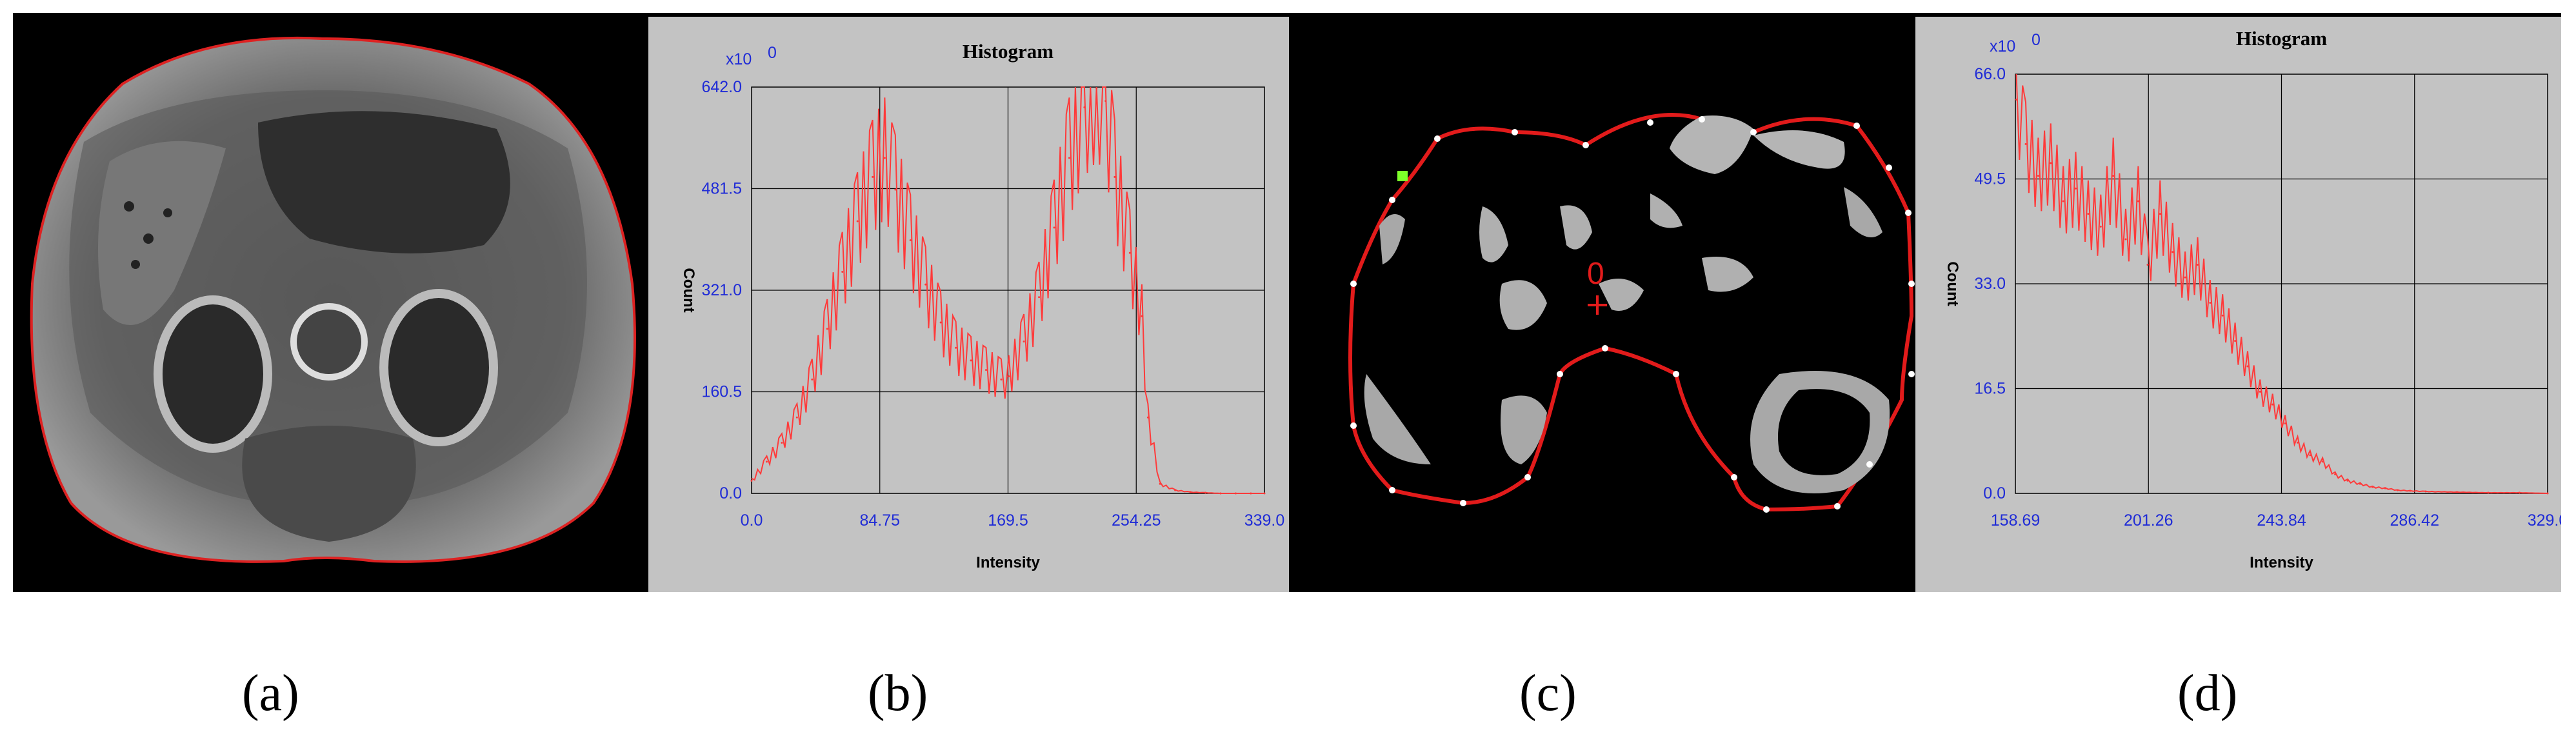 This screenshot has width=2576, height=752. I want to click on stomach, so click(384, 182).